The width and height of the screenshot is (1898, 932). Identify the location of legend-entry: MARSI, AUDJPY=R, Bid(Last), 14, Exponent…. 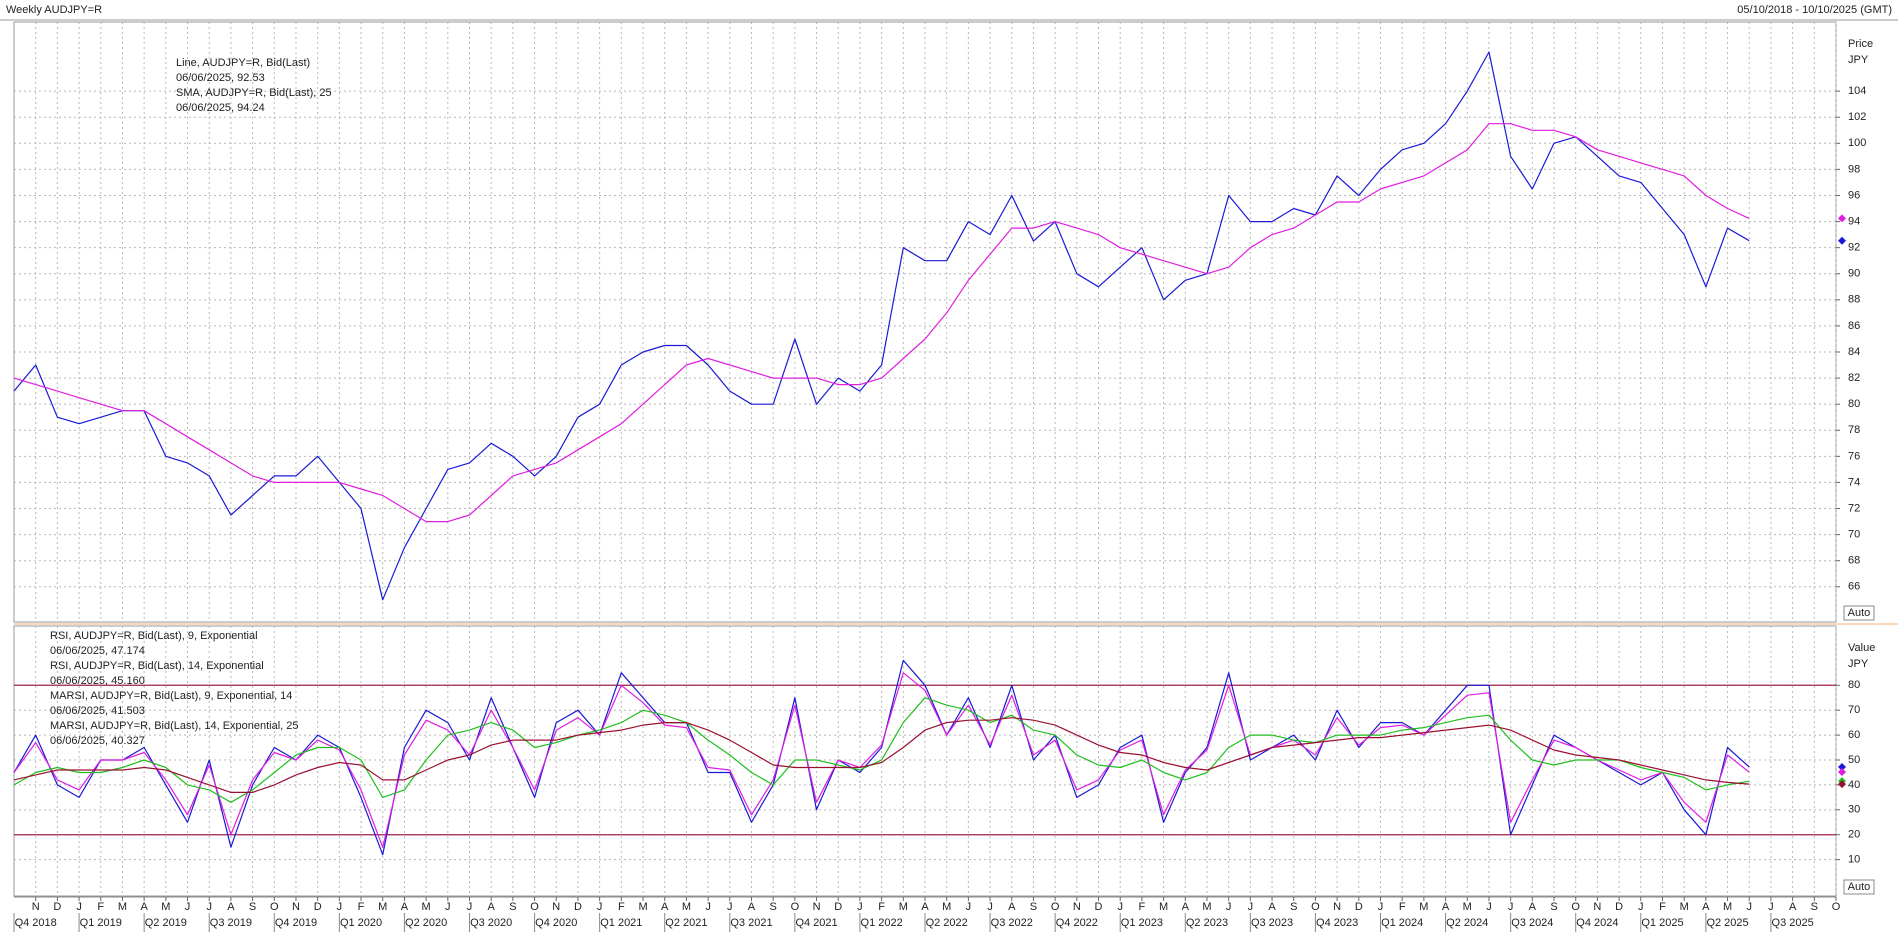
(174, 726).